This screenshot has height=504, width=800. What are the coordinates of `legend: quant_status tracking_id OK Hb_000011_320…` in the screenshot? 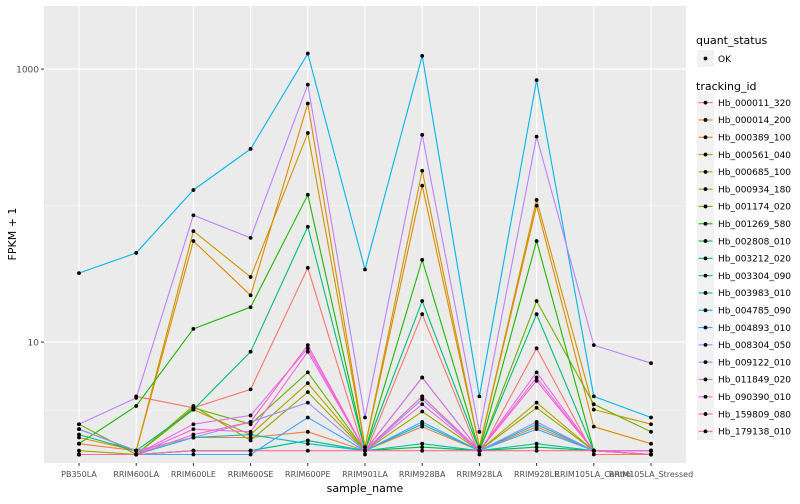 It's located at (743, 237).